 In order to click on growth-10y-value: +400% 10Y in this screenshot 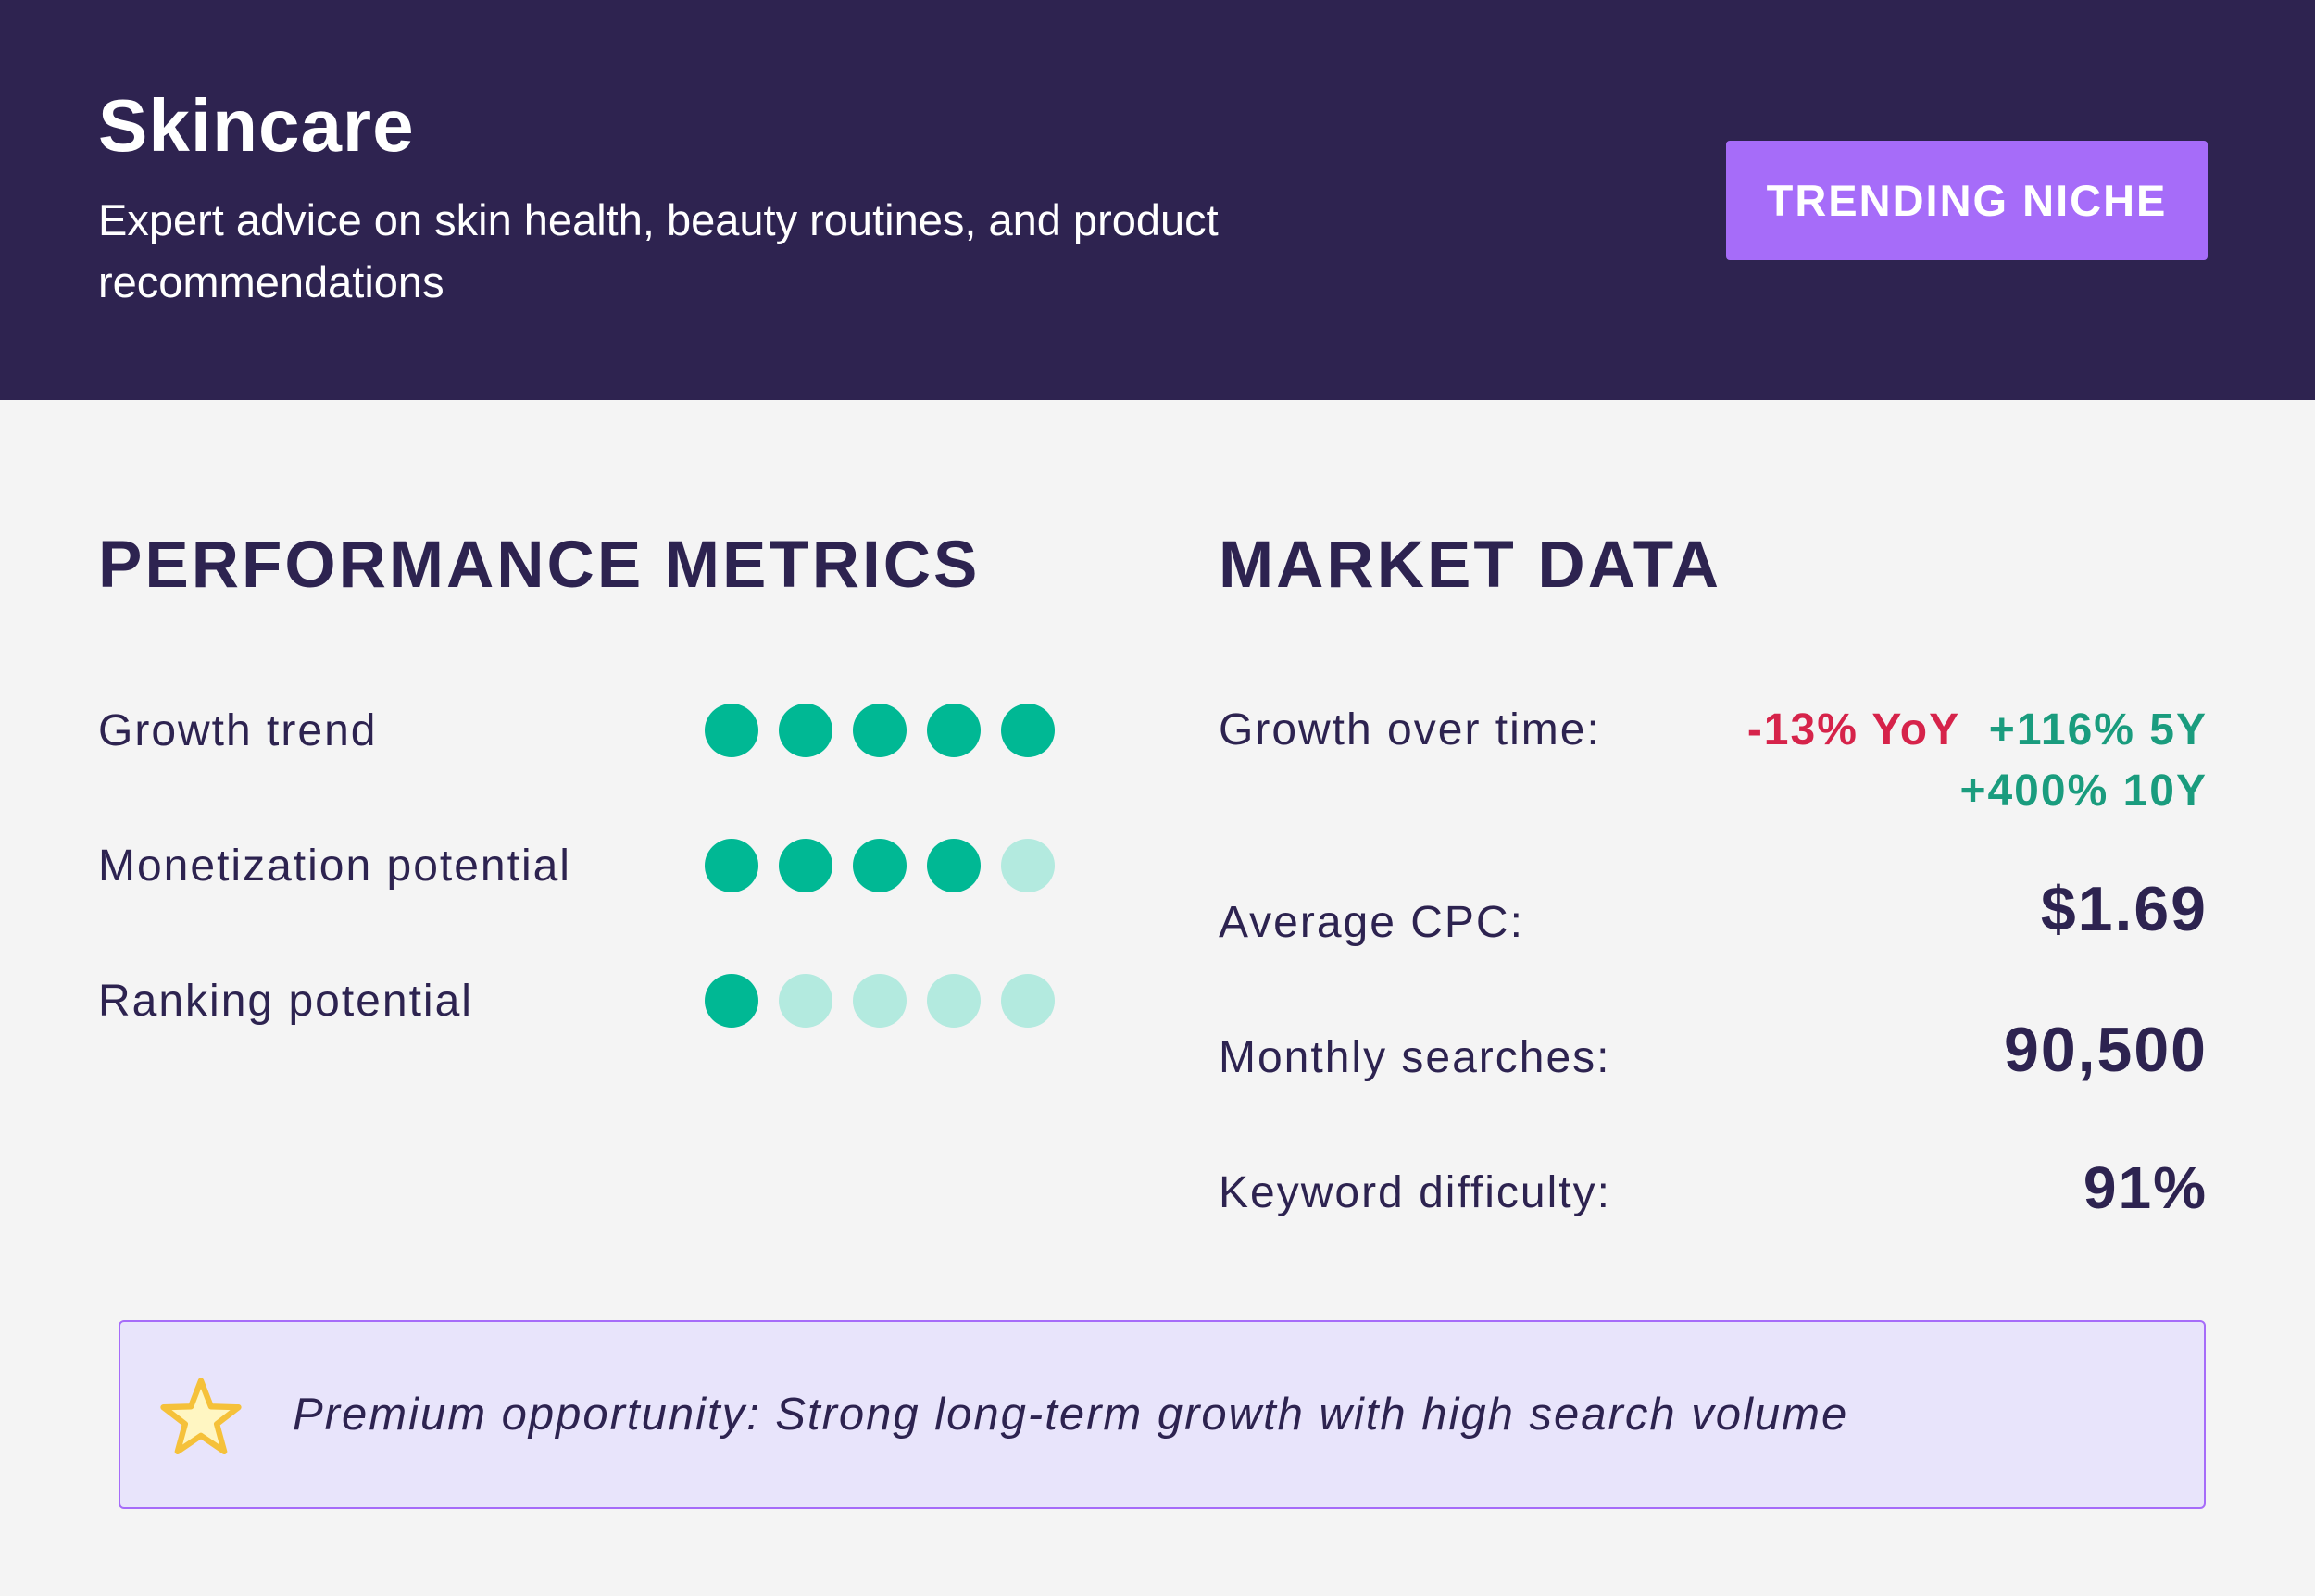, I will do `click(2083, 791)`.